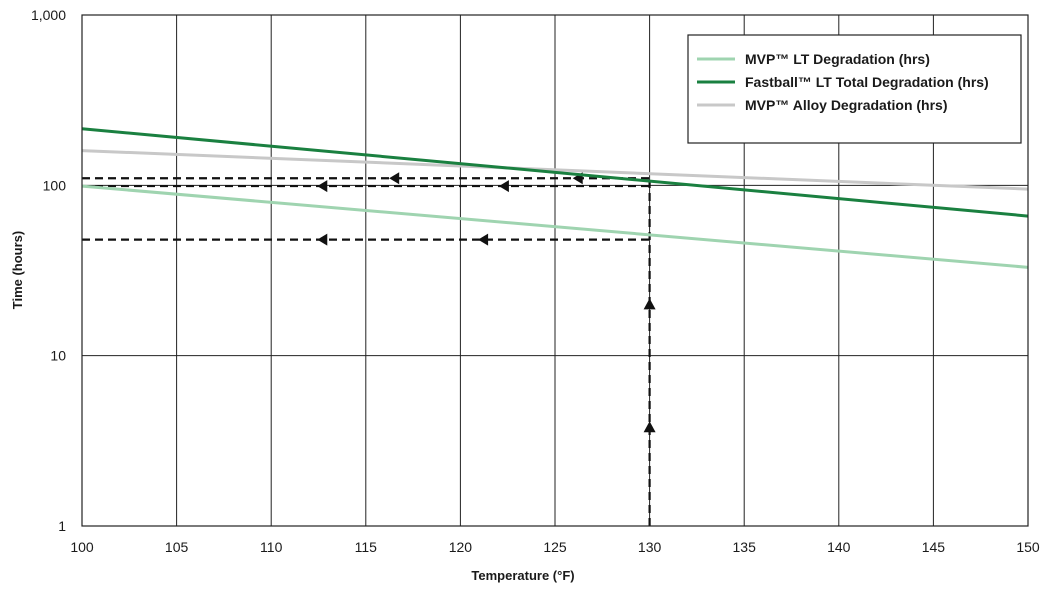 The width and height of the screenshot is (1042, 589). Describe the element at coordinates (58, 356) in the screenshot. I see `y-tick-label: 10` at that location.